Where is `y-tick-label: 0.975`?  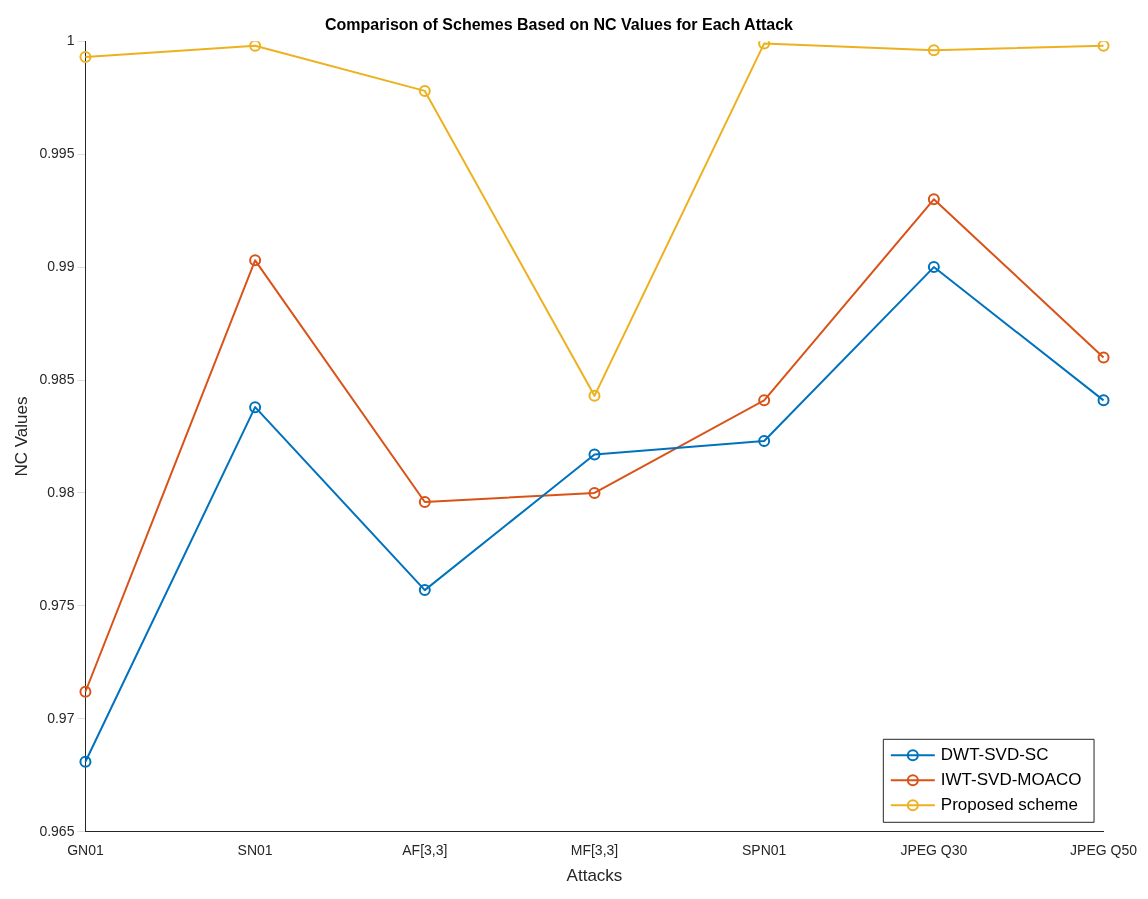 y-tick-label: 0.975 is located at coordinates (57, 604).